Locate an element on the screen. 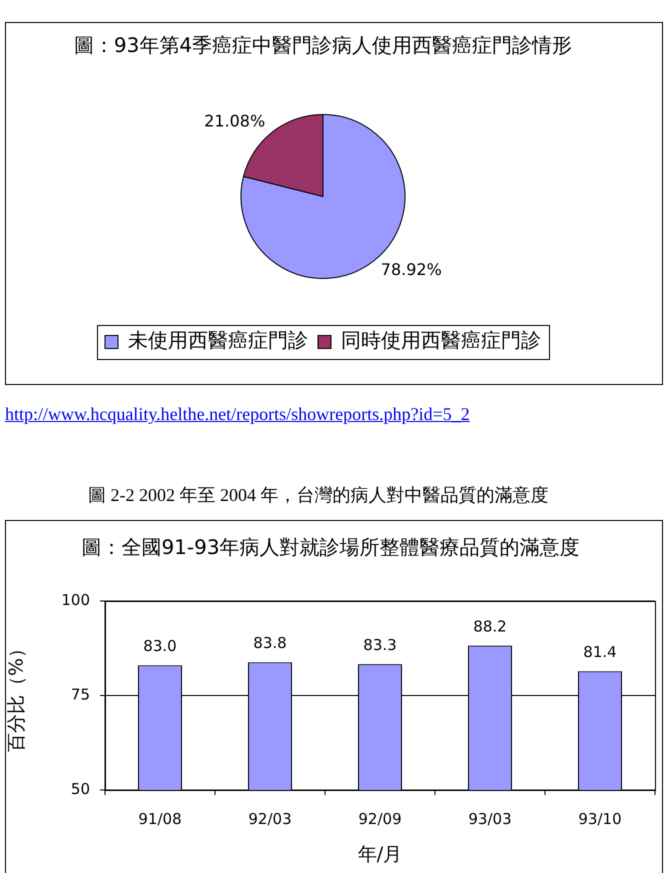 This screenshot has width=670, height=873. data-label: 83.0 is located at coordinates (160, 646).